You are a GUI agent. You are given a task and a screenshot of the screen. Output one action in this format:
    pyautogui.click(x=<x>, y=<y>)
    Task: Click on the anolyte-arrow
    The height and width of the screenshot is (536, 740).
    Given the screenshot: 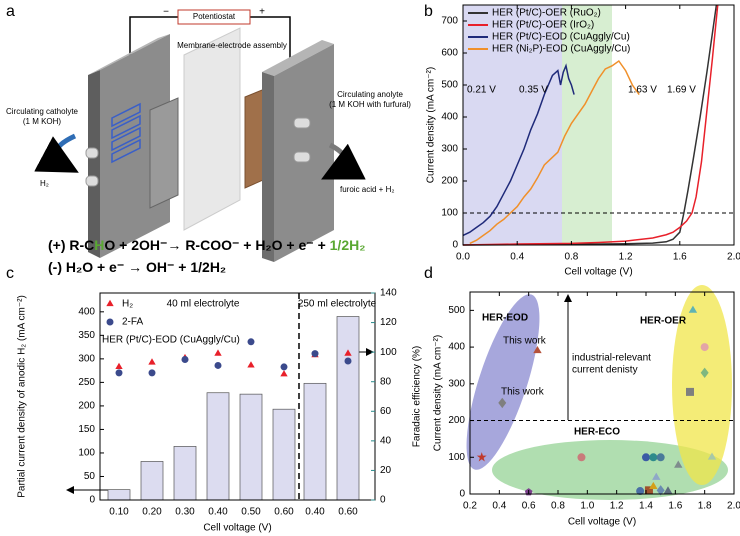 What is the action you would take?
    pyautogui.click(x=343, y=161)
    